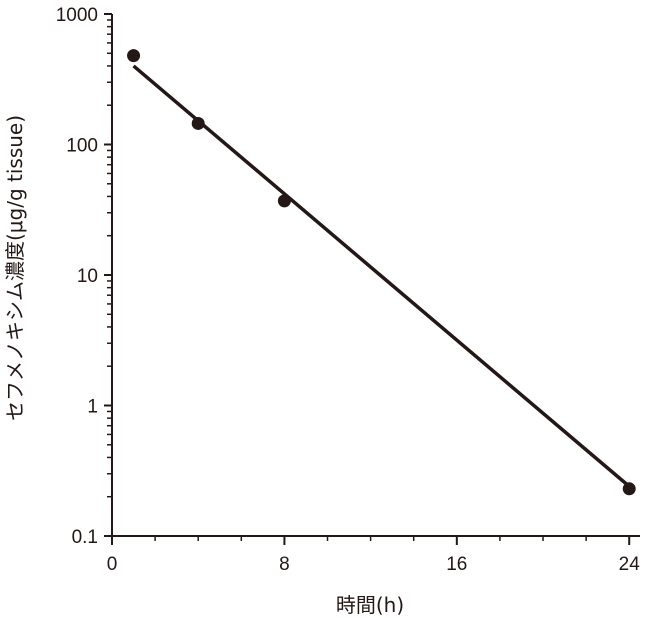  Describe the element at coordinates (112, 564) in the screenshot. I see `x-tick-label: 0` at that location.